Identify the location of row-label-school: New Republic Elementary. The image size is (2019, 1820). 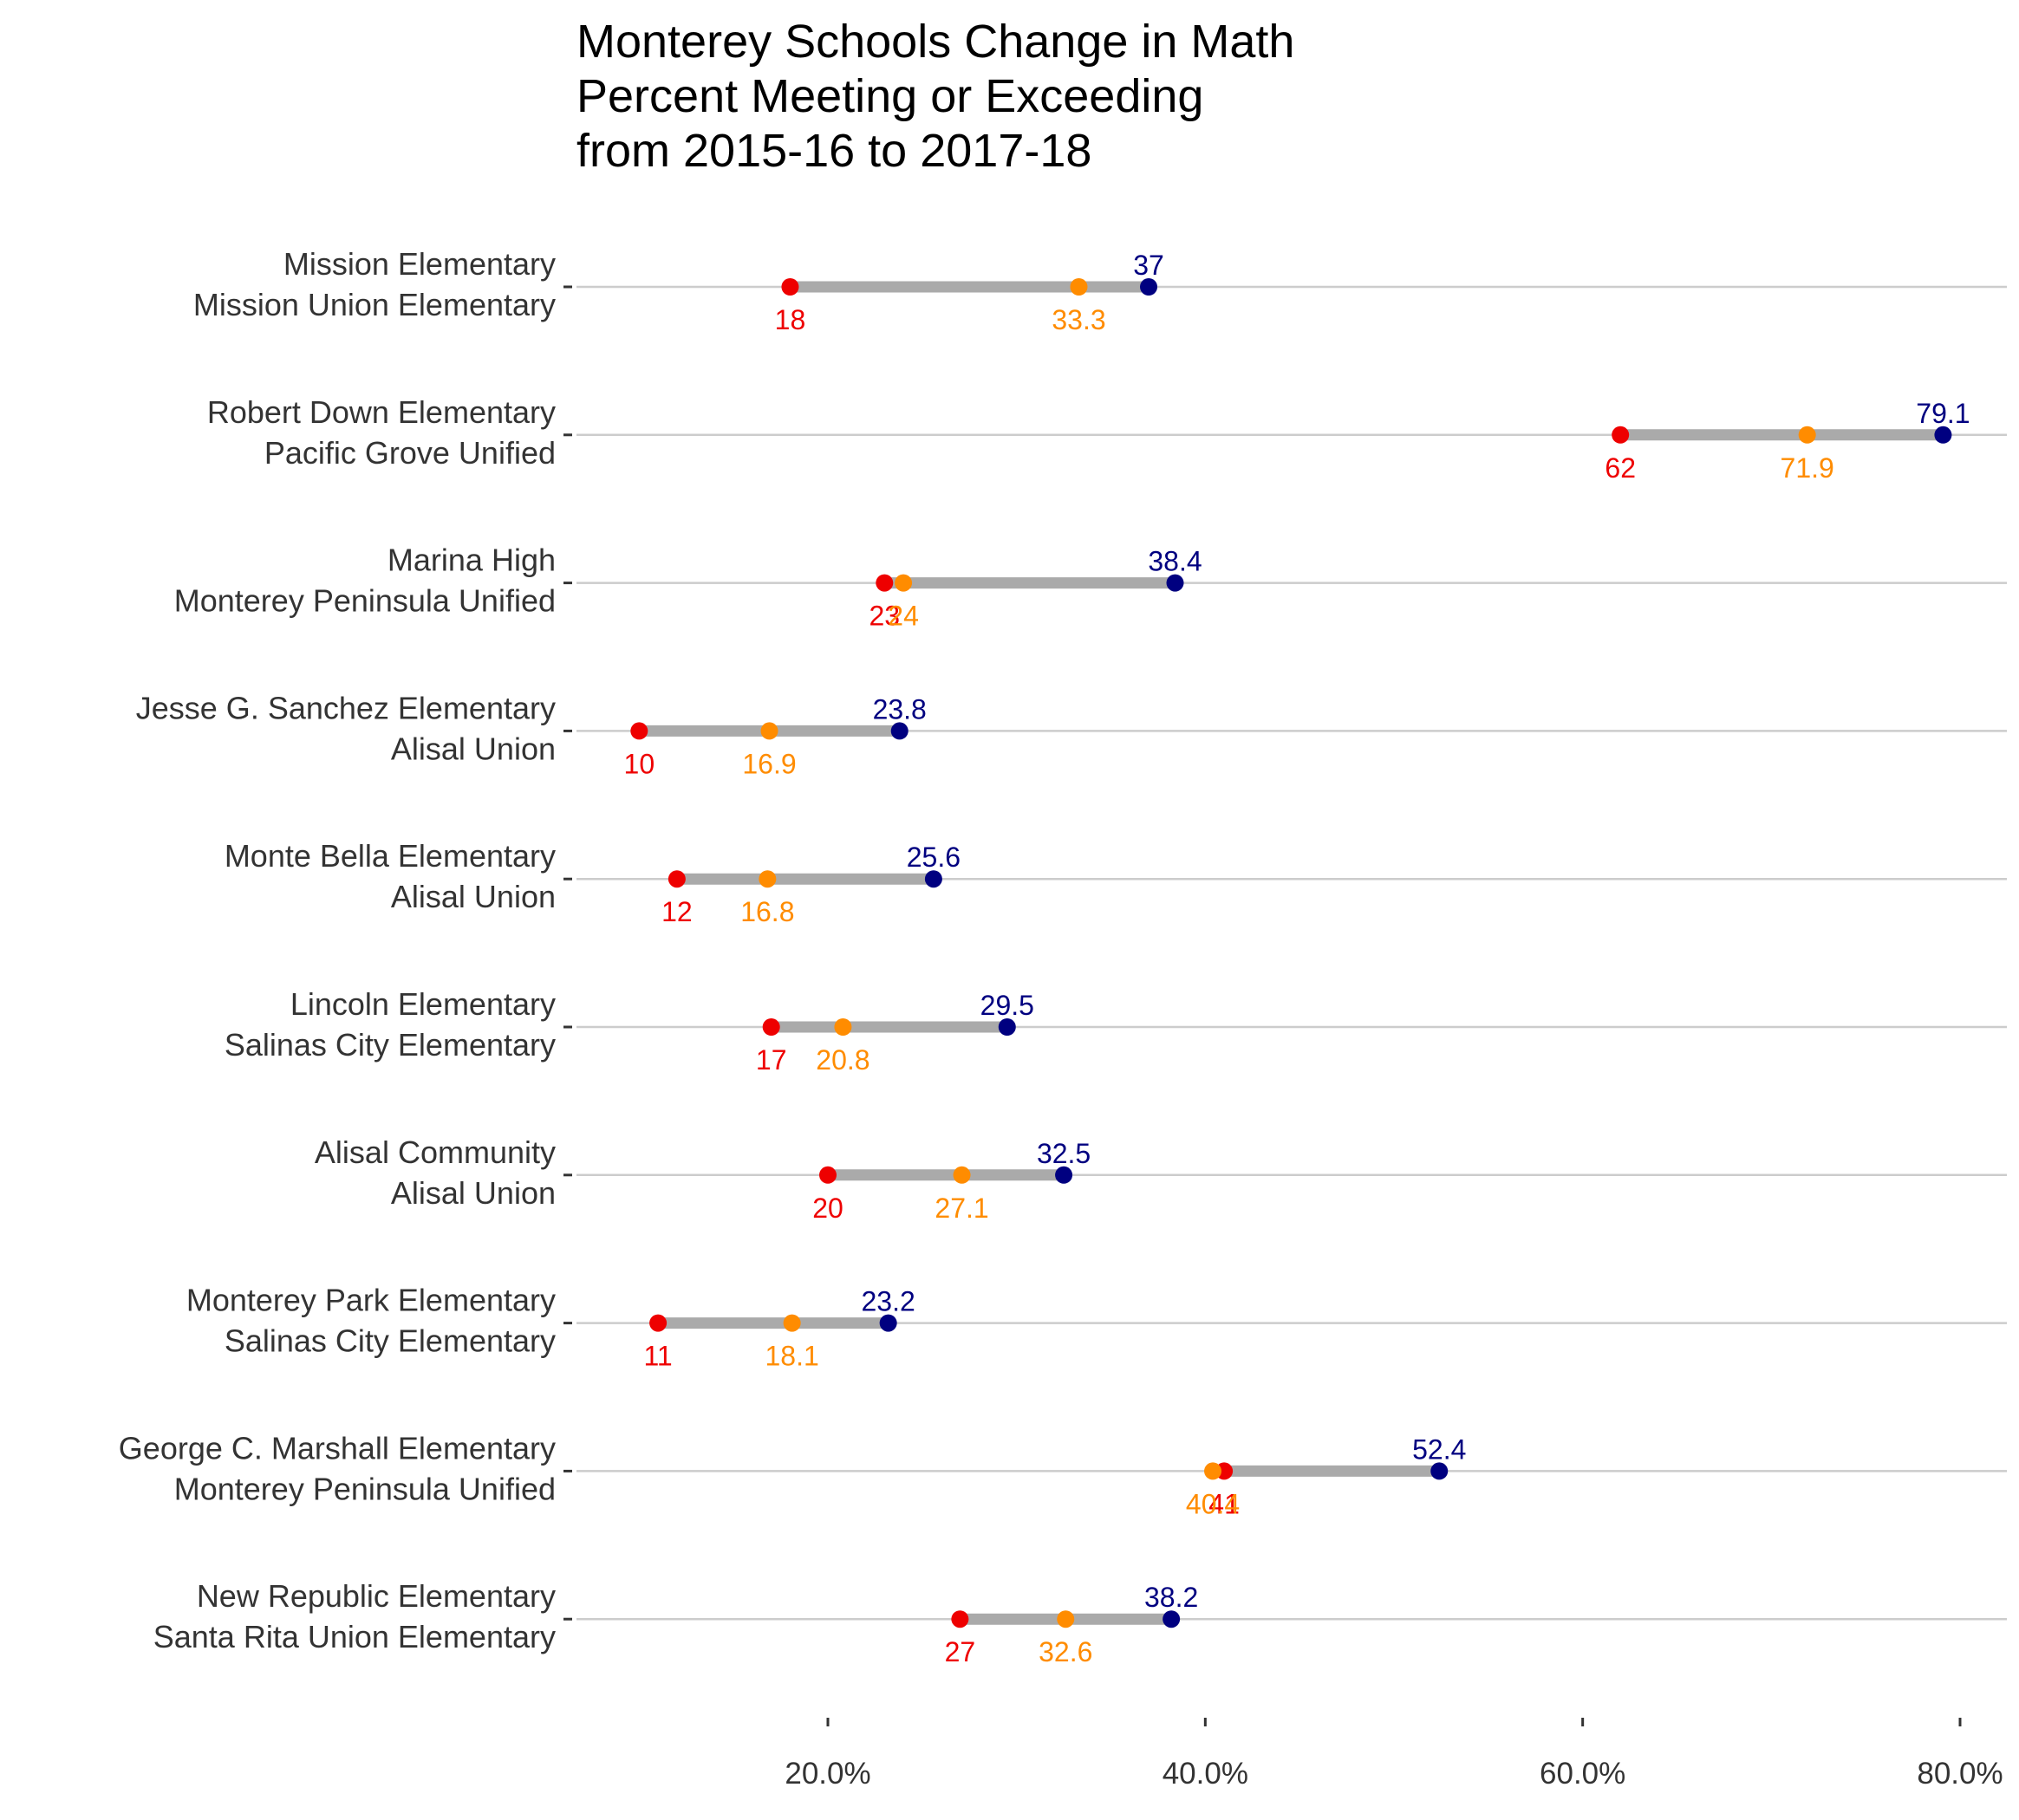
(376, 1596).